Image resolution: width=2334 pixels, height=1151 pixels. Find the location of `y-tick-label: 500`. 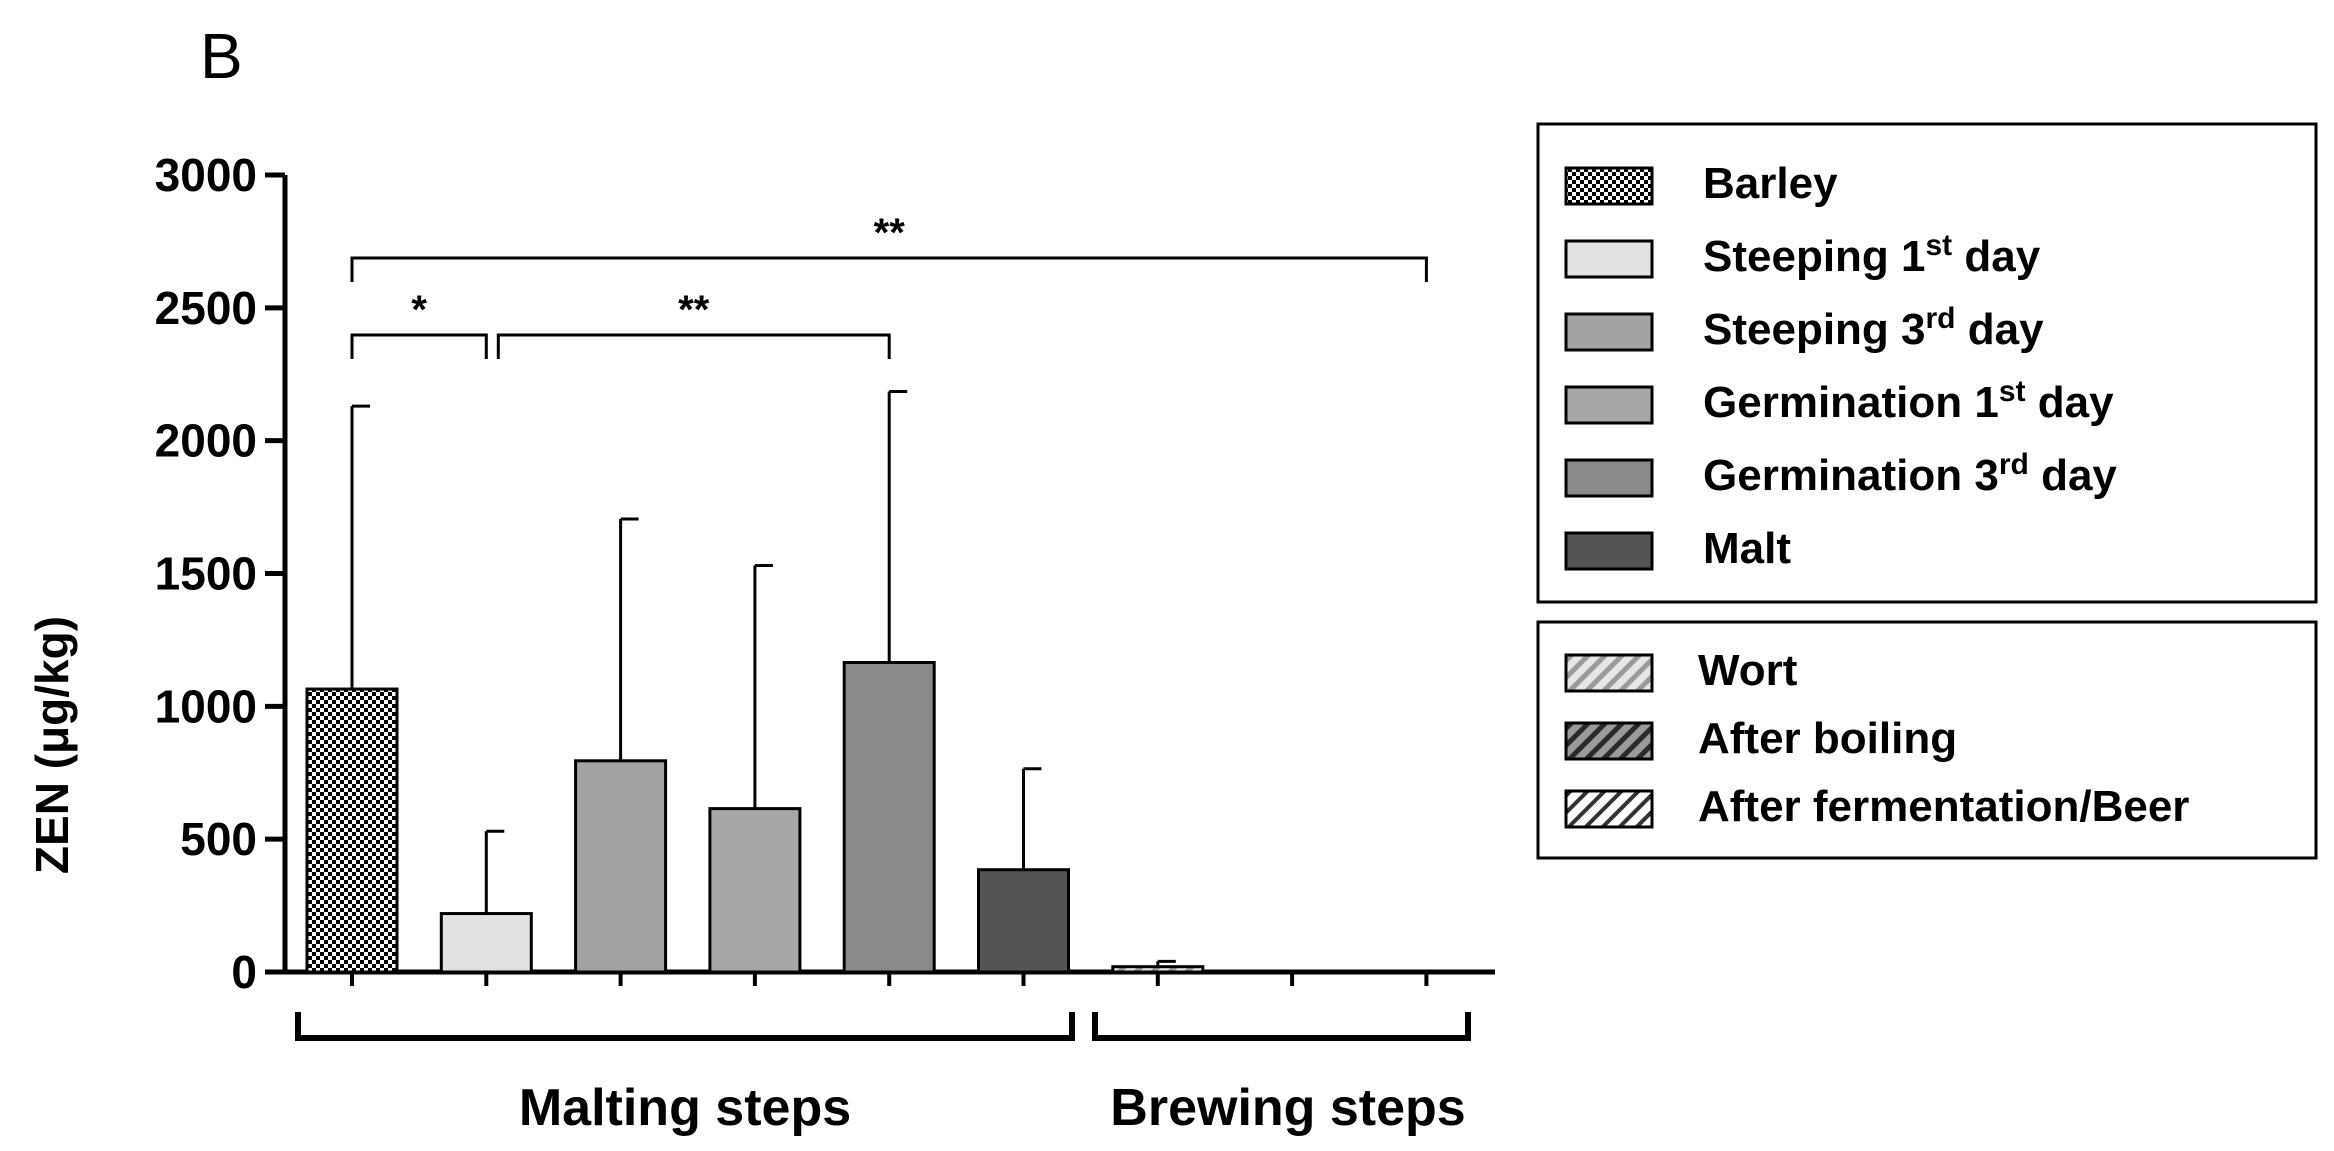

y-tick-label: 500 is located at coordinates (218, 839).